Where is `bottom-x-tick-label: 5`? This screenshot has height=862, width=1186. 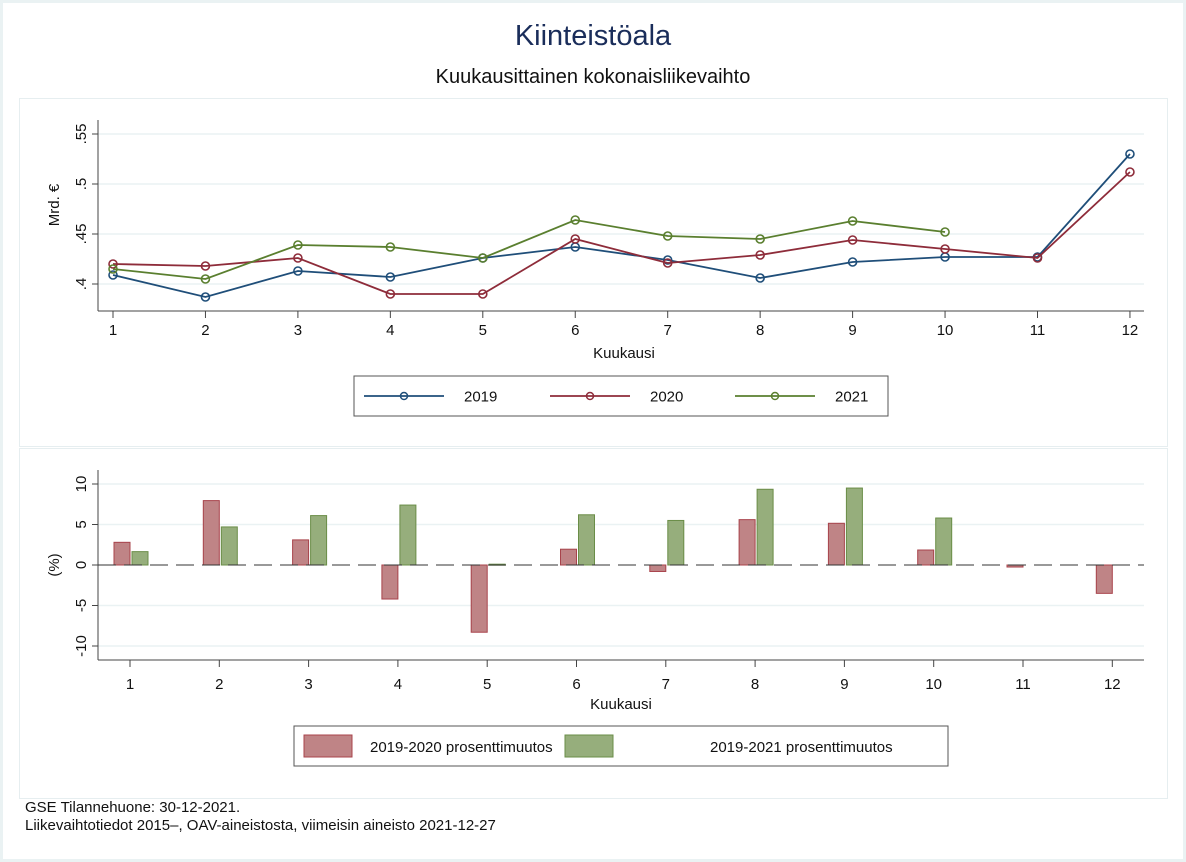
bottom-x-tick-label: 5 is located at coordinates (487, 684).